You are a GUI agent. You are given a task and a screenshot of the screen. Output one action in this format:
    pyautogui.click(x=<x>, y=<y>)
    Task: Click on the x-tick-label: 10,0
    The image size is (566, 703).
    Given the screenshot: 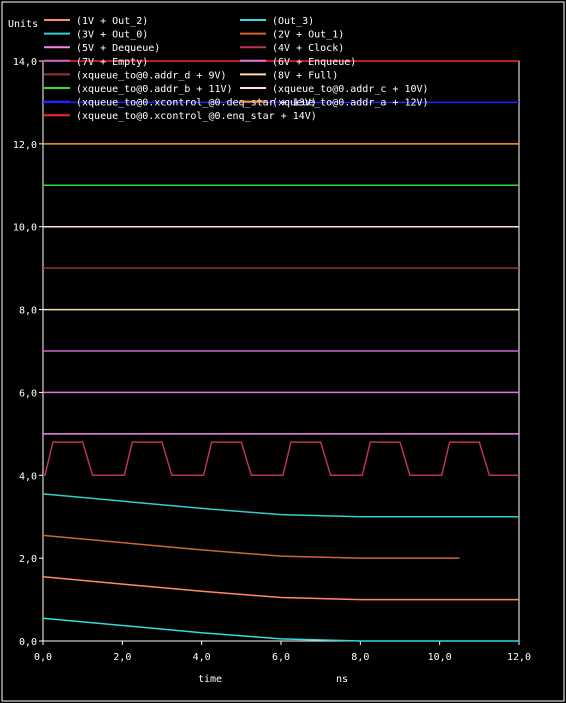 What is the action you would take?
    pyautogui.click(x=440, y=657)
    